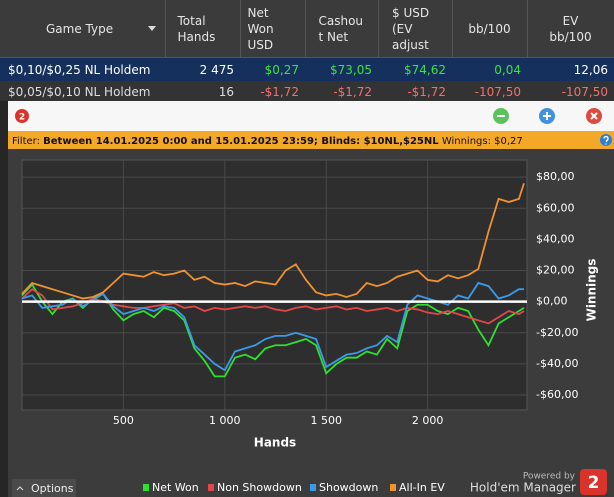 The width and height of the screenshot is (614, 497). I want to click on table-cell: 12,06, so click(570, 69).